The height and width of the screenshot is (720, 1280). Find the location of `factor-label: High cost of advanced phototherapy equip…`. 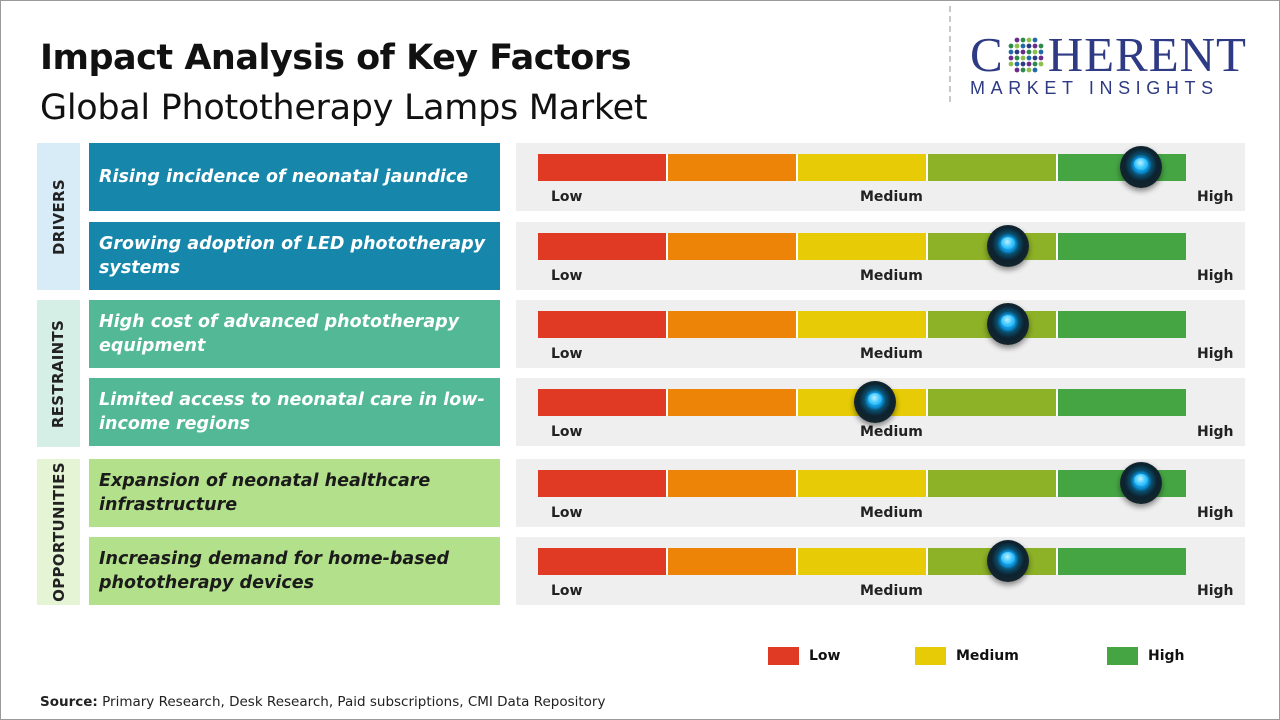

factor-label: High cost of advanced phototherapy equip… is located at coordinates (294, 334).